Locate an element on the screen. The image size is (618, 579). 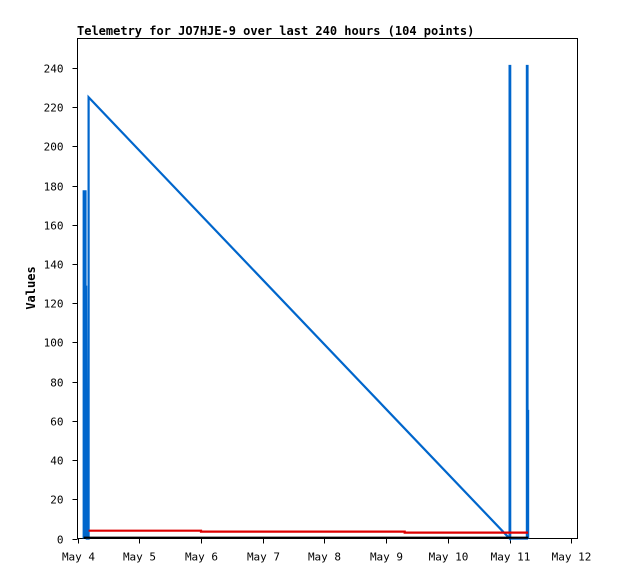
y-tick-label: 100 is located at coordinates (54, 343).